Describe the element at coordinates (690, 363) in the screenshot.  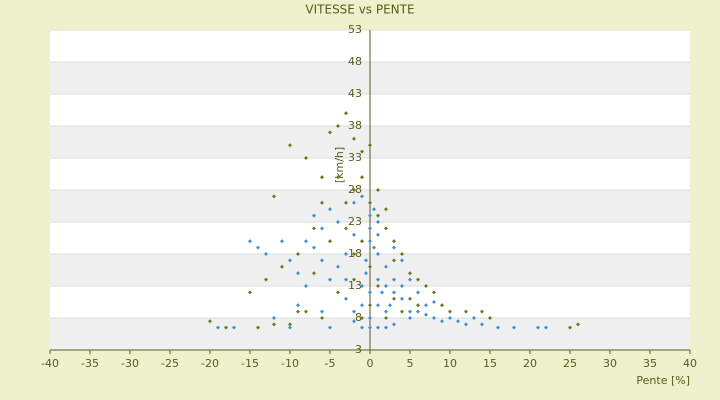
I see `x-tick-label: 40` at that location.